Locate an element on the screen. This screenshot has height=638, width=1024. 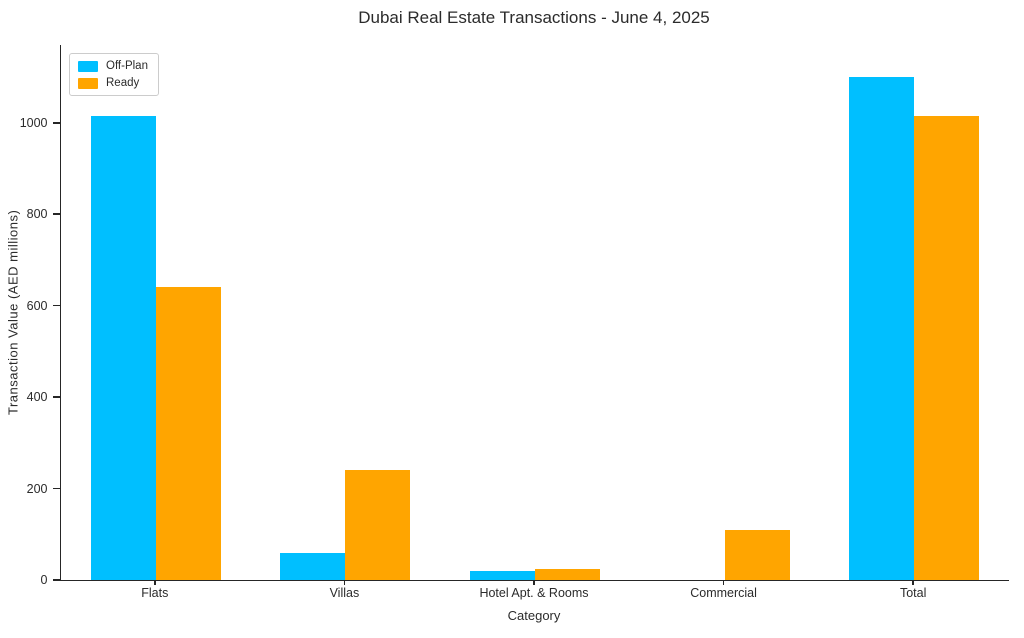
x-category-label: Commercial is located at coordinates (723, 593).